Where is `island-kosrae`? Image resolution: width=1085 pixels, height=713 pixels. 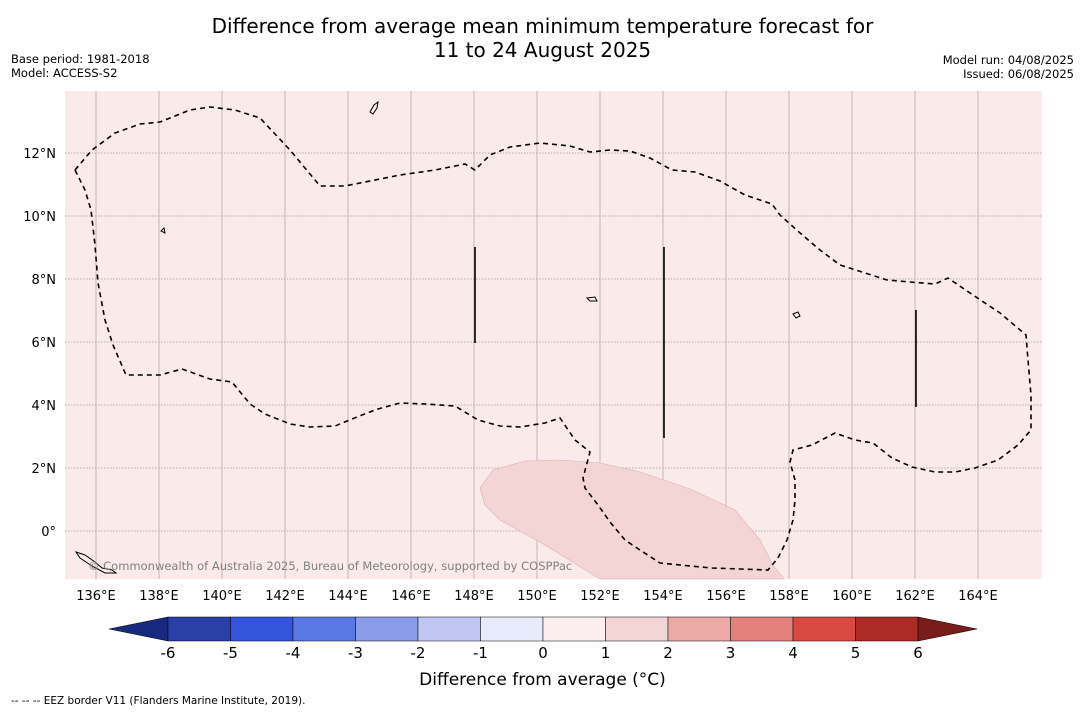
island-kosrae is located at coordinates (796, 315).